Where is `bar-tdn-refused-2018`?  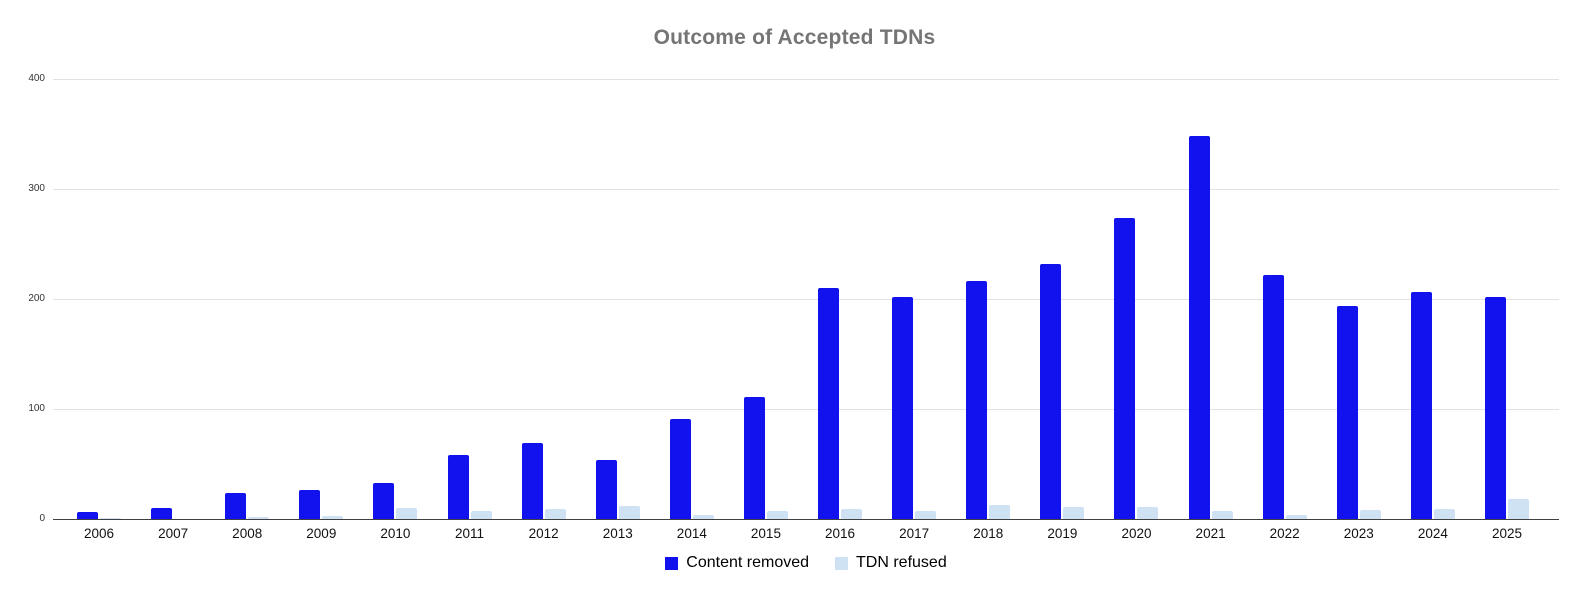 bar-tdn-refused-2018 is located at coordinates (1000, 511).